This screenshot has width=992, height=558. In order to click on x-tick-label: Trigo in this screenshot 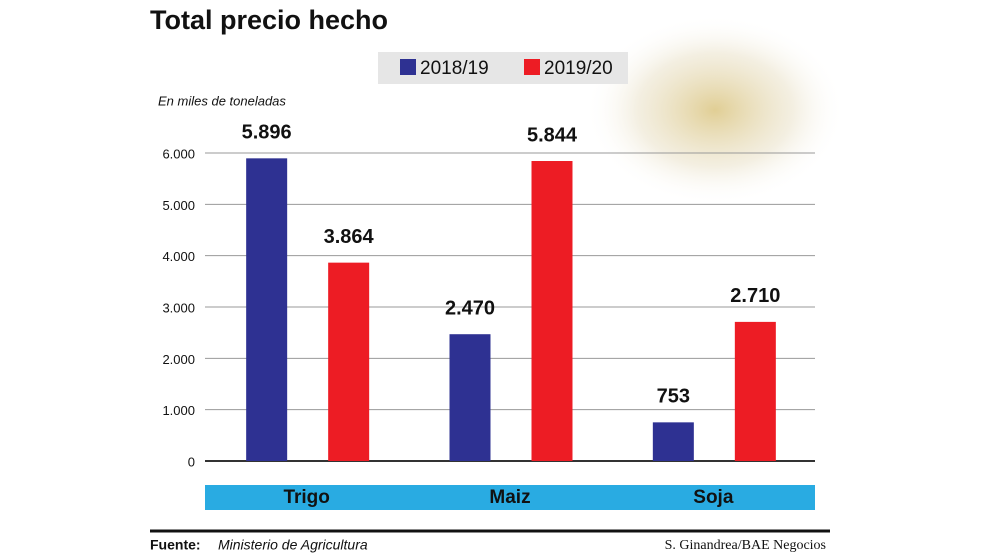, I will do `click(306, 497)`.